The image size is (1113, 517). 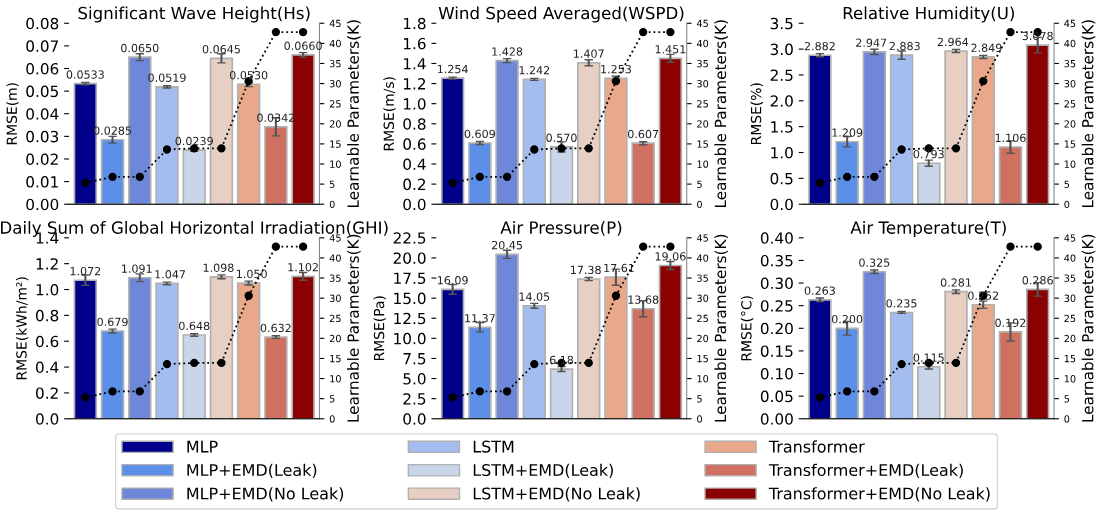 What do you see at coordinates (194, 326) in the screenshot?
I see `data-label: 0.648` at bounding box center [194, 326].